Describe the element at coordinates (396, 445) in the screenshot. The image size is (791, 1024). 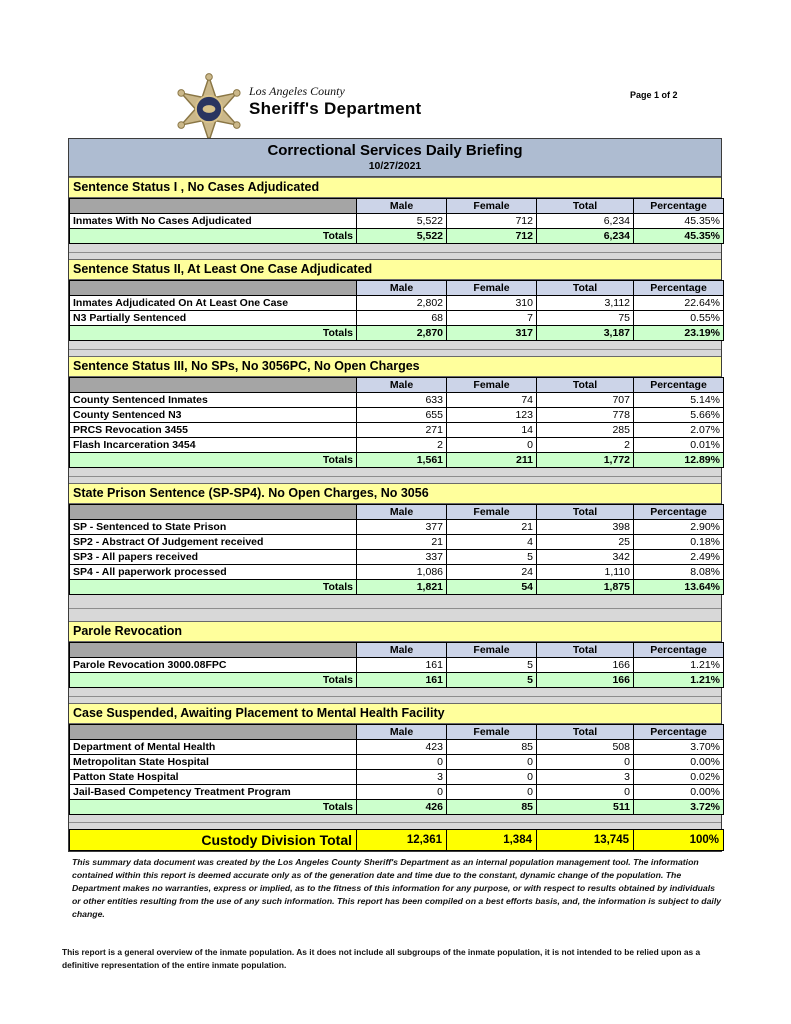
I see `table-row: Flash Incarceration 3454 2 0 2 0.01%` at that location.